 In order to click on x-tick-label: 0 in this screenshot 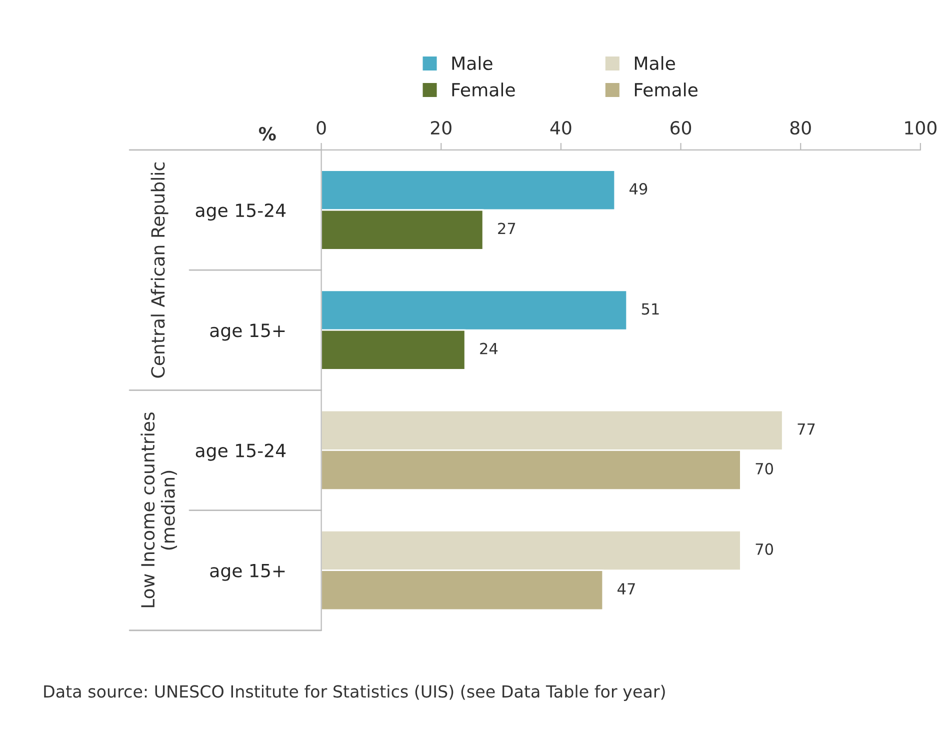, I will do `click(321, 127)`.